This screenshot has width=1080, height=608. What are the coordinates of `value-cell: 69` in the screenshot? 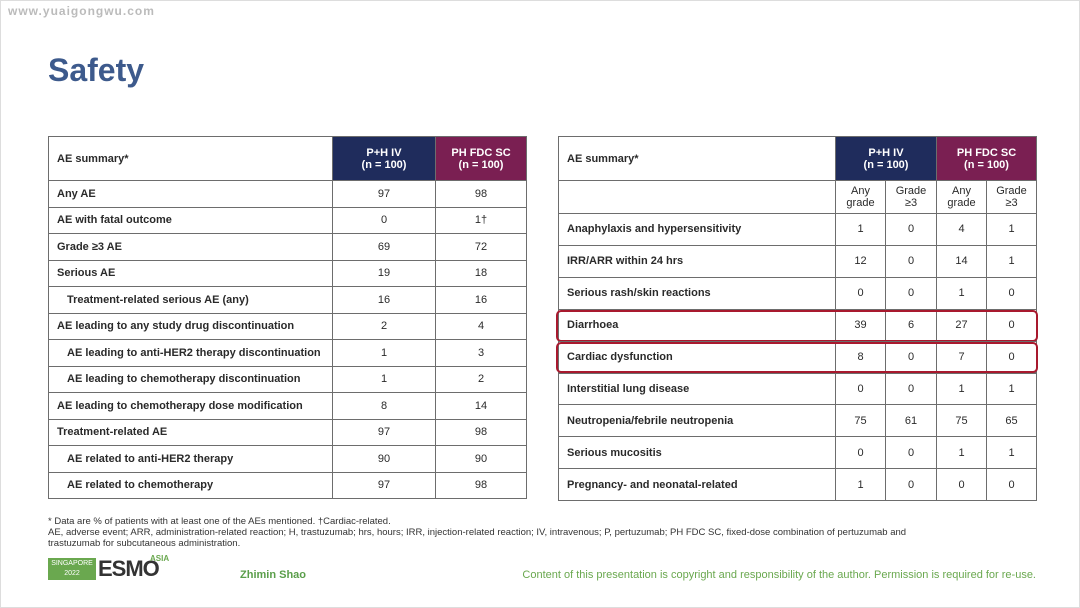 It's located at (384, 247).